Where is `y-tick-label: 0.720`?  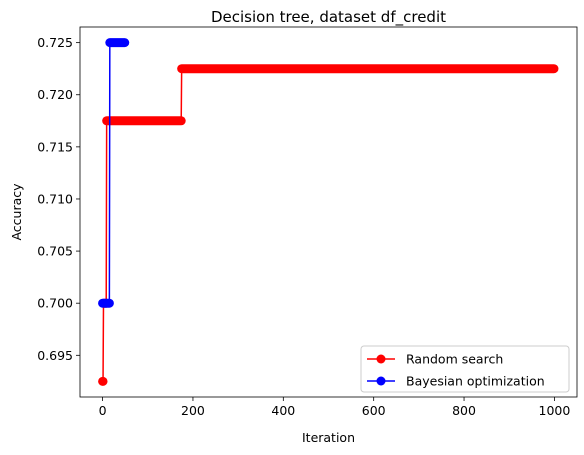
y-tick-label: 0.720 is located at coordinates (55, 94).